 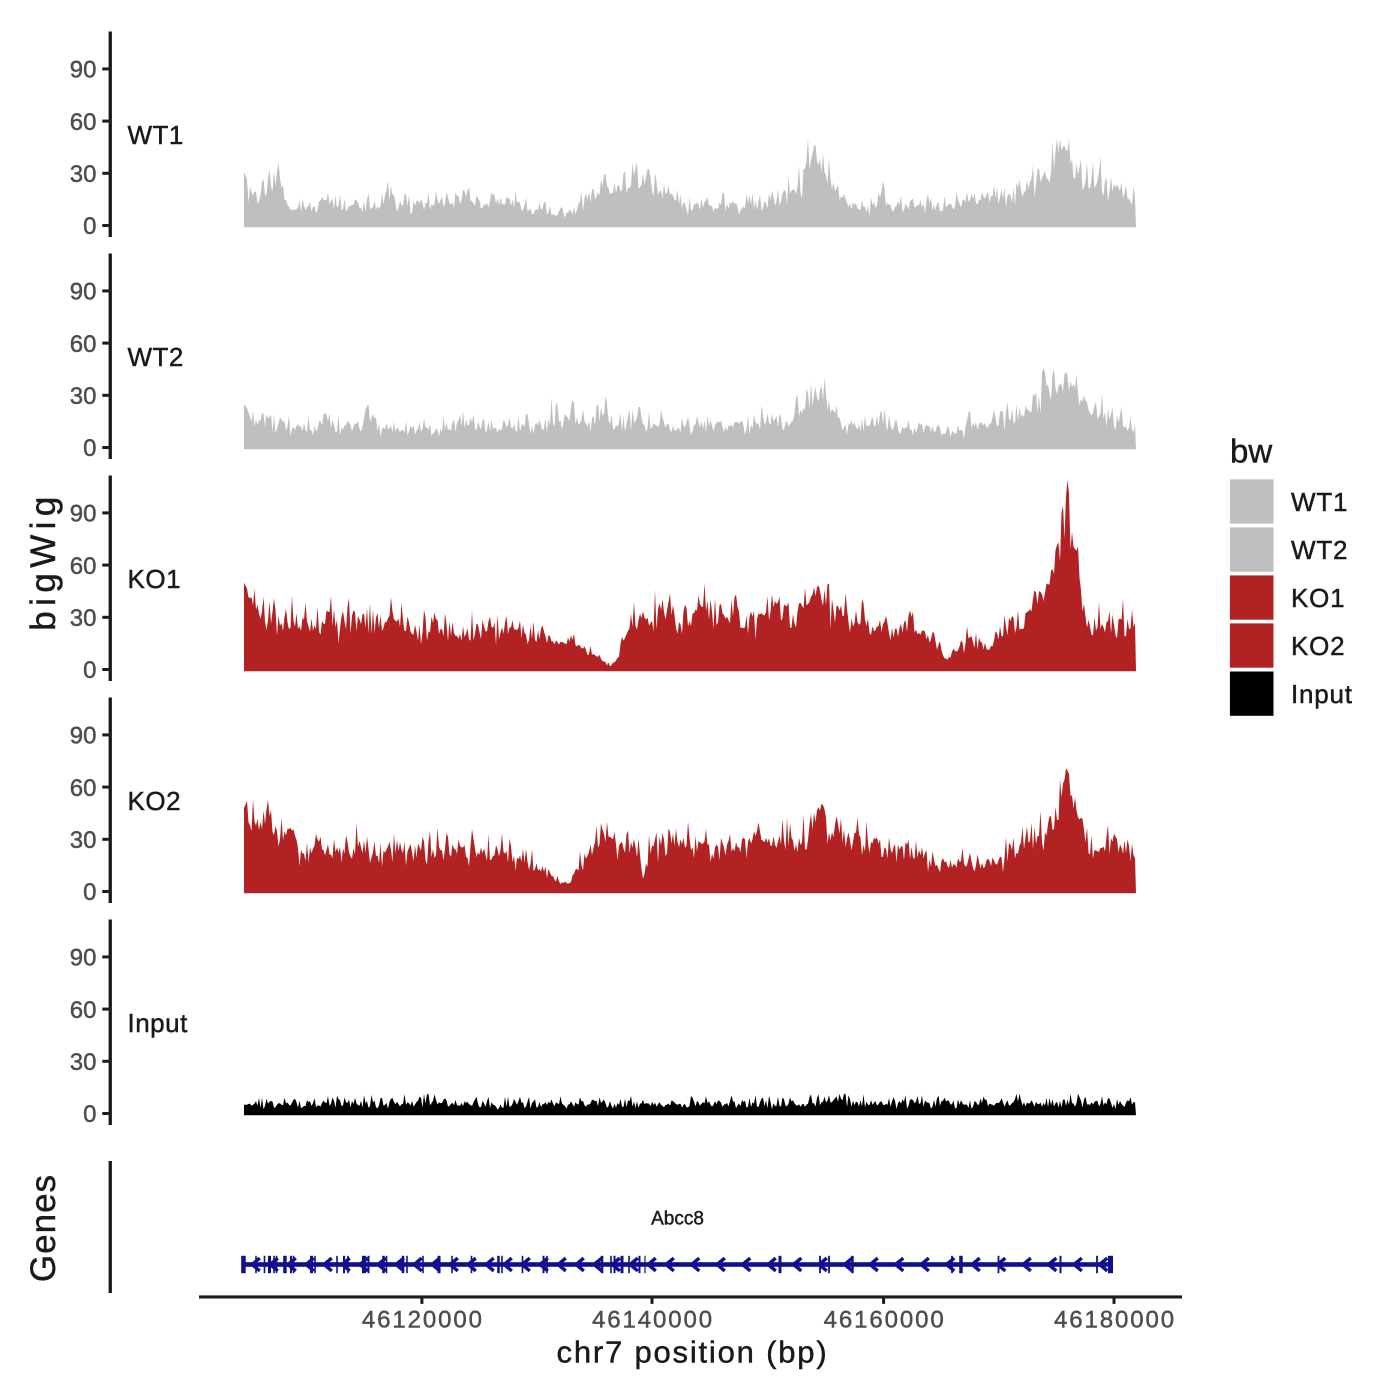 What do you see at coordinates (423, 1320) in the screenshot?
I see `svg-text: 46120000` at bounding box center [423, 1320].